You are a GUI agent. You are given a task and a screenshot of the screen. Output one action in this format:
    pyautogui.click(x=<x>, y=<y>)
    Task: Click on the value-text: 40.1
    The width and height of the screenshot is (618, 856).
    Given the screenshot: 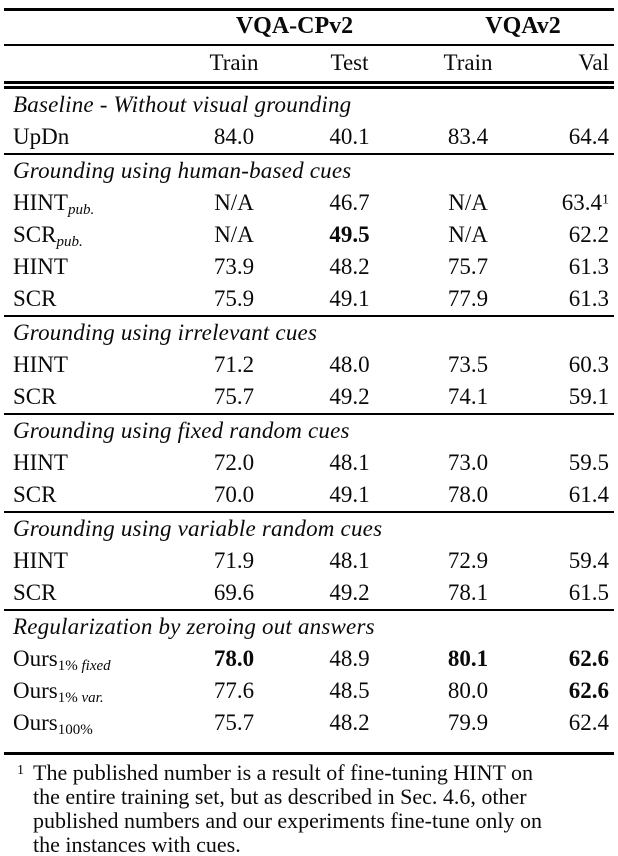 What is the action you would take?
    pyautogui.click(x=349, y=136)
    